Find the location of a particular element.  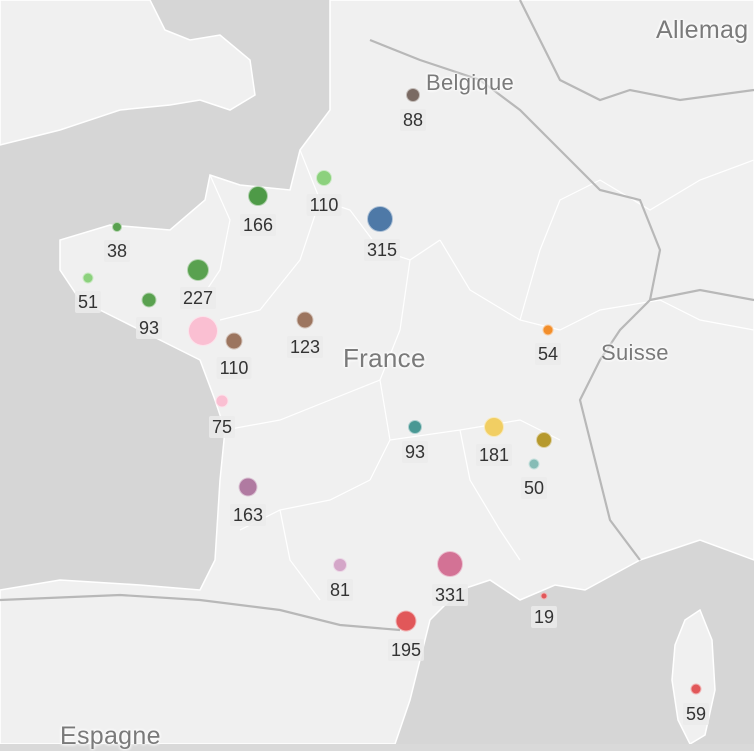

map-marker-label: 54 is located at coordinates (548, 354).